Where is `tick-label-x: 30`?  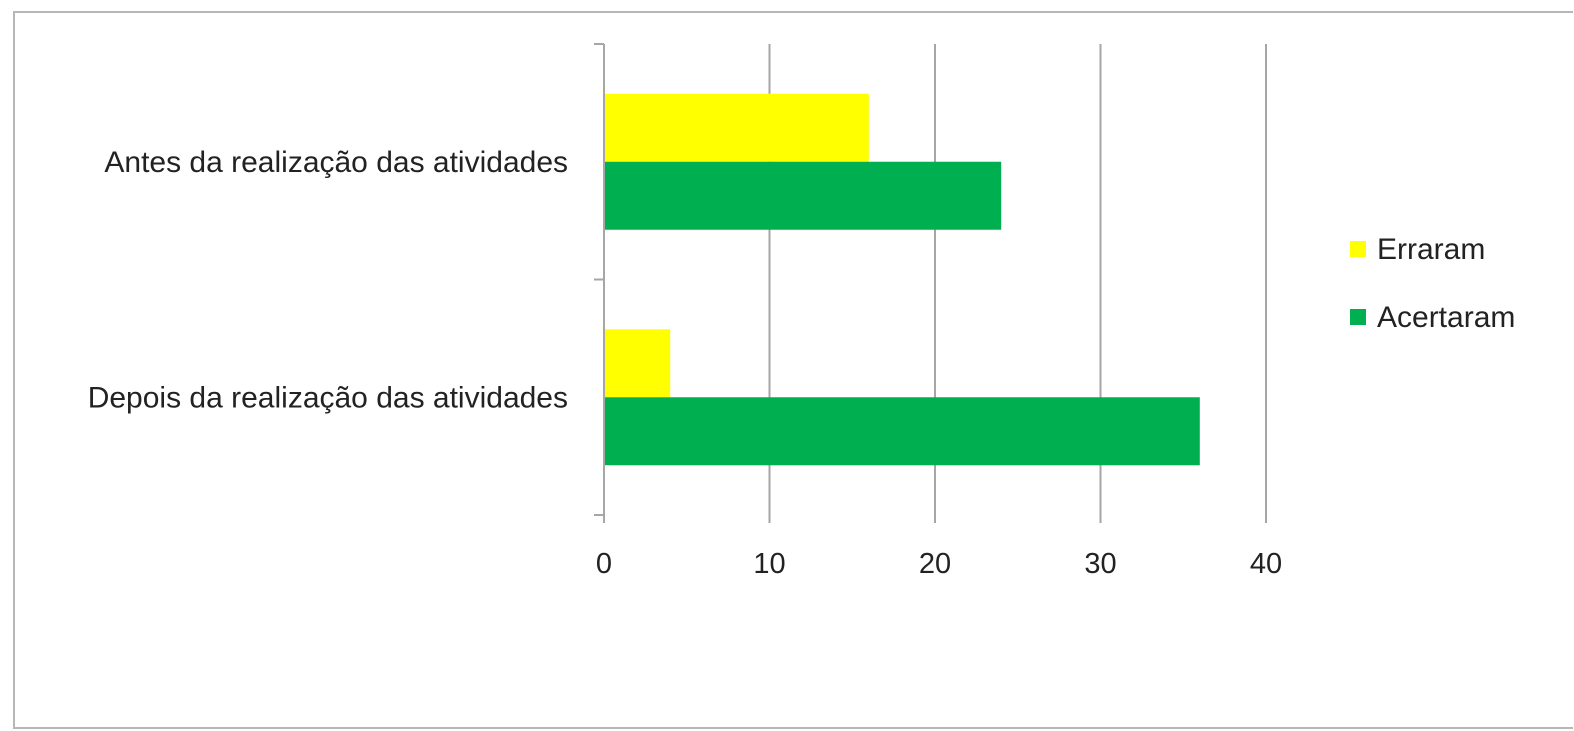 tick-label-x: 30 is located at coordinates (1100, 564).